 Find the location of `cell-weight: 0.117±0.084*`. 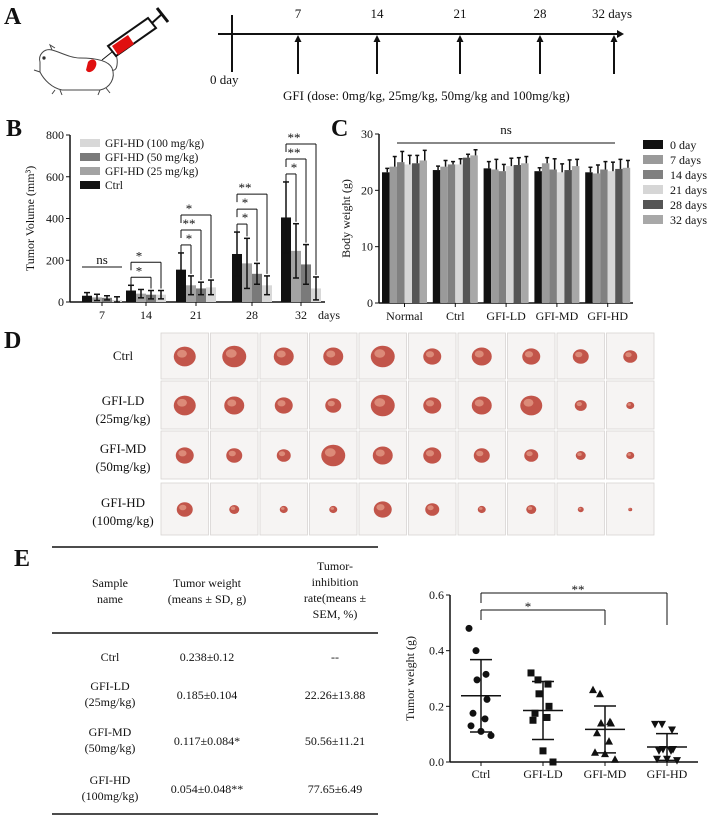

cell-weight: 0.117±0.084* is located at coordinates (207, 741).